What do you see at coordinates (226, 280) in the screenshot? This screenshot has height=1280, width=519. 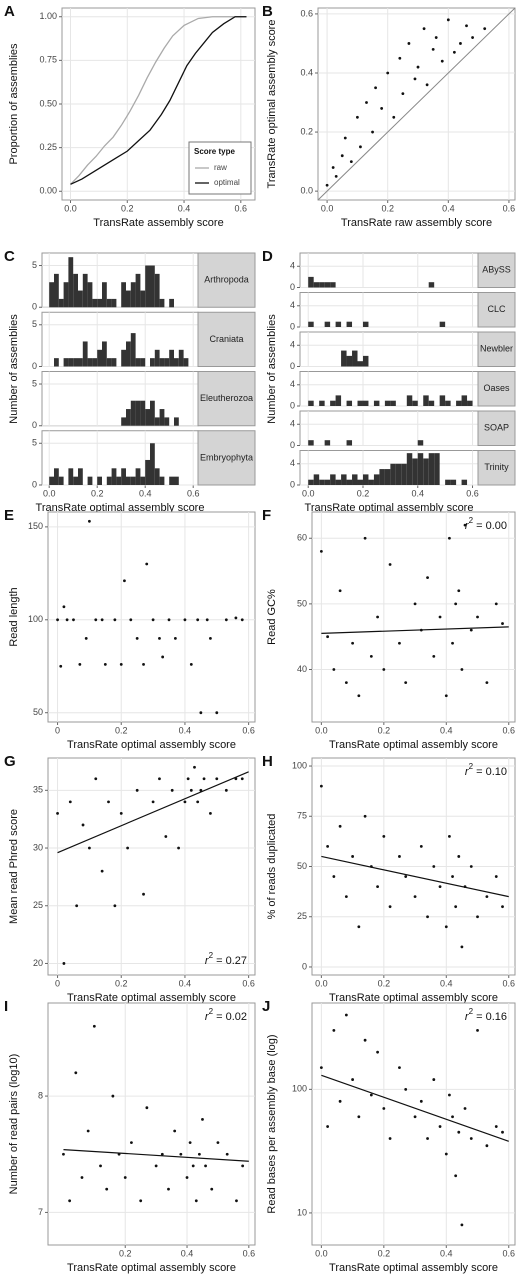 I see `facet-strip` at bounding box center [226, 280].